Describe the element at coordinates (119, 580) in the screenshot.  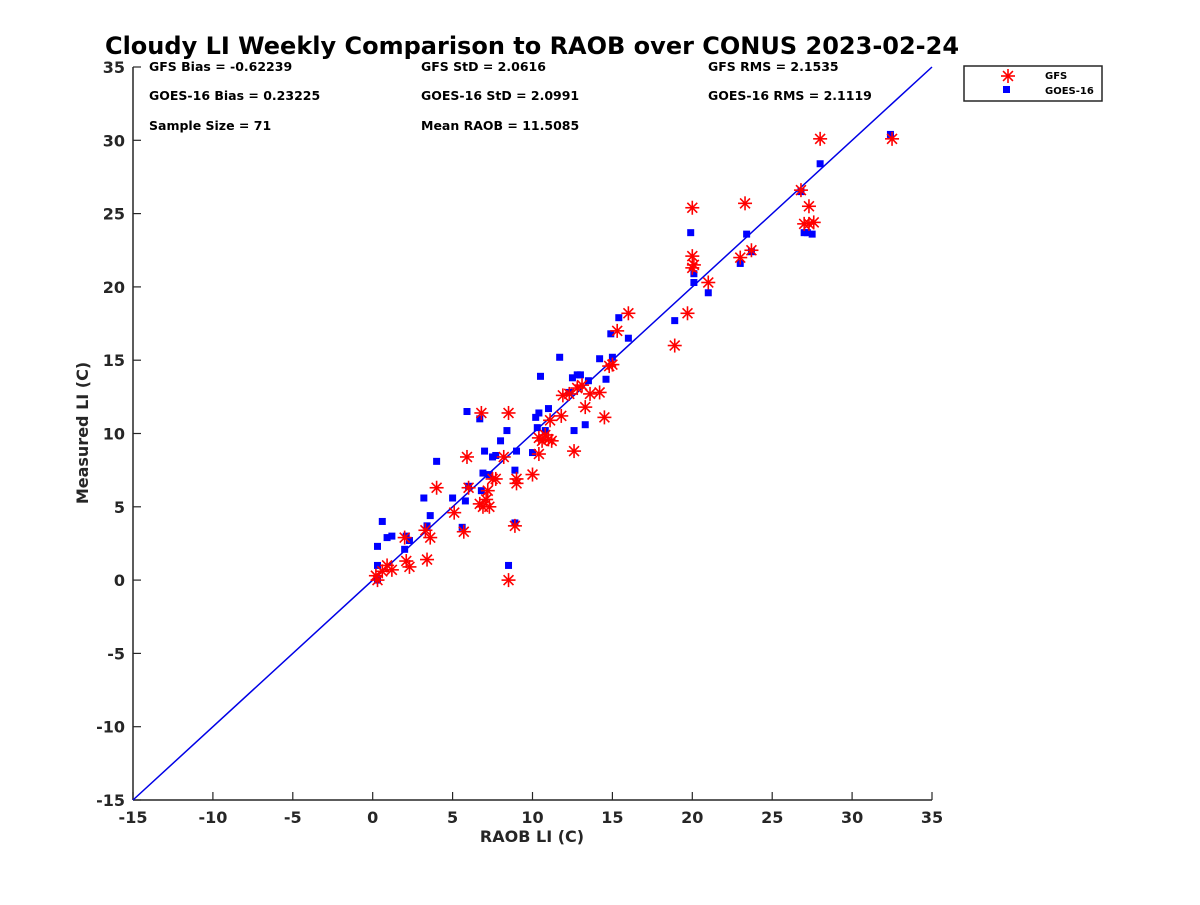
I see `y-tick-label: 0` at that location.